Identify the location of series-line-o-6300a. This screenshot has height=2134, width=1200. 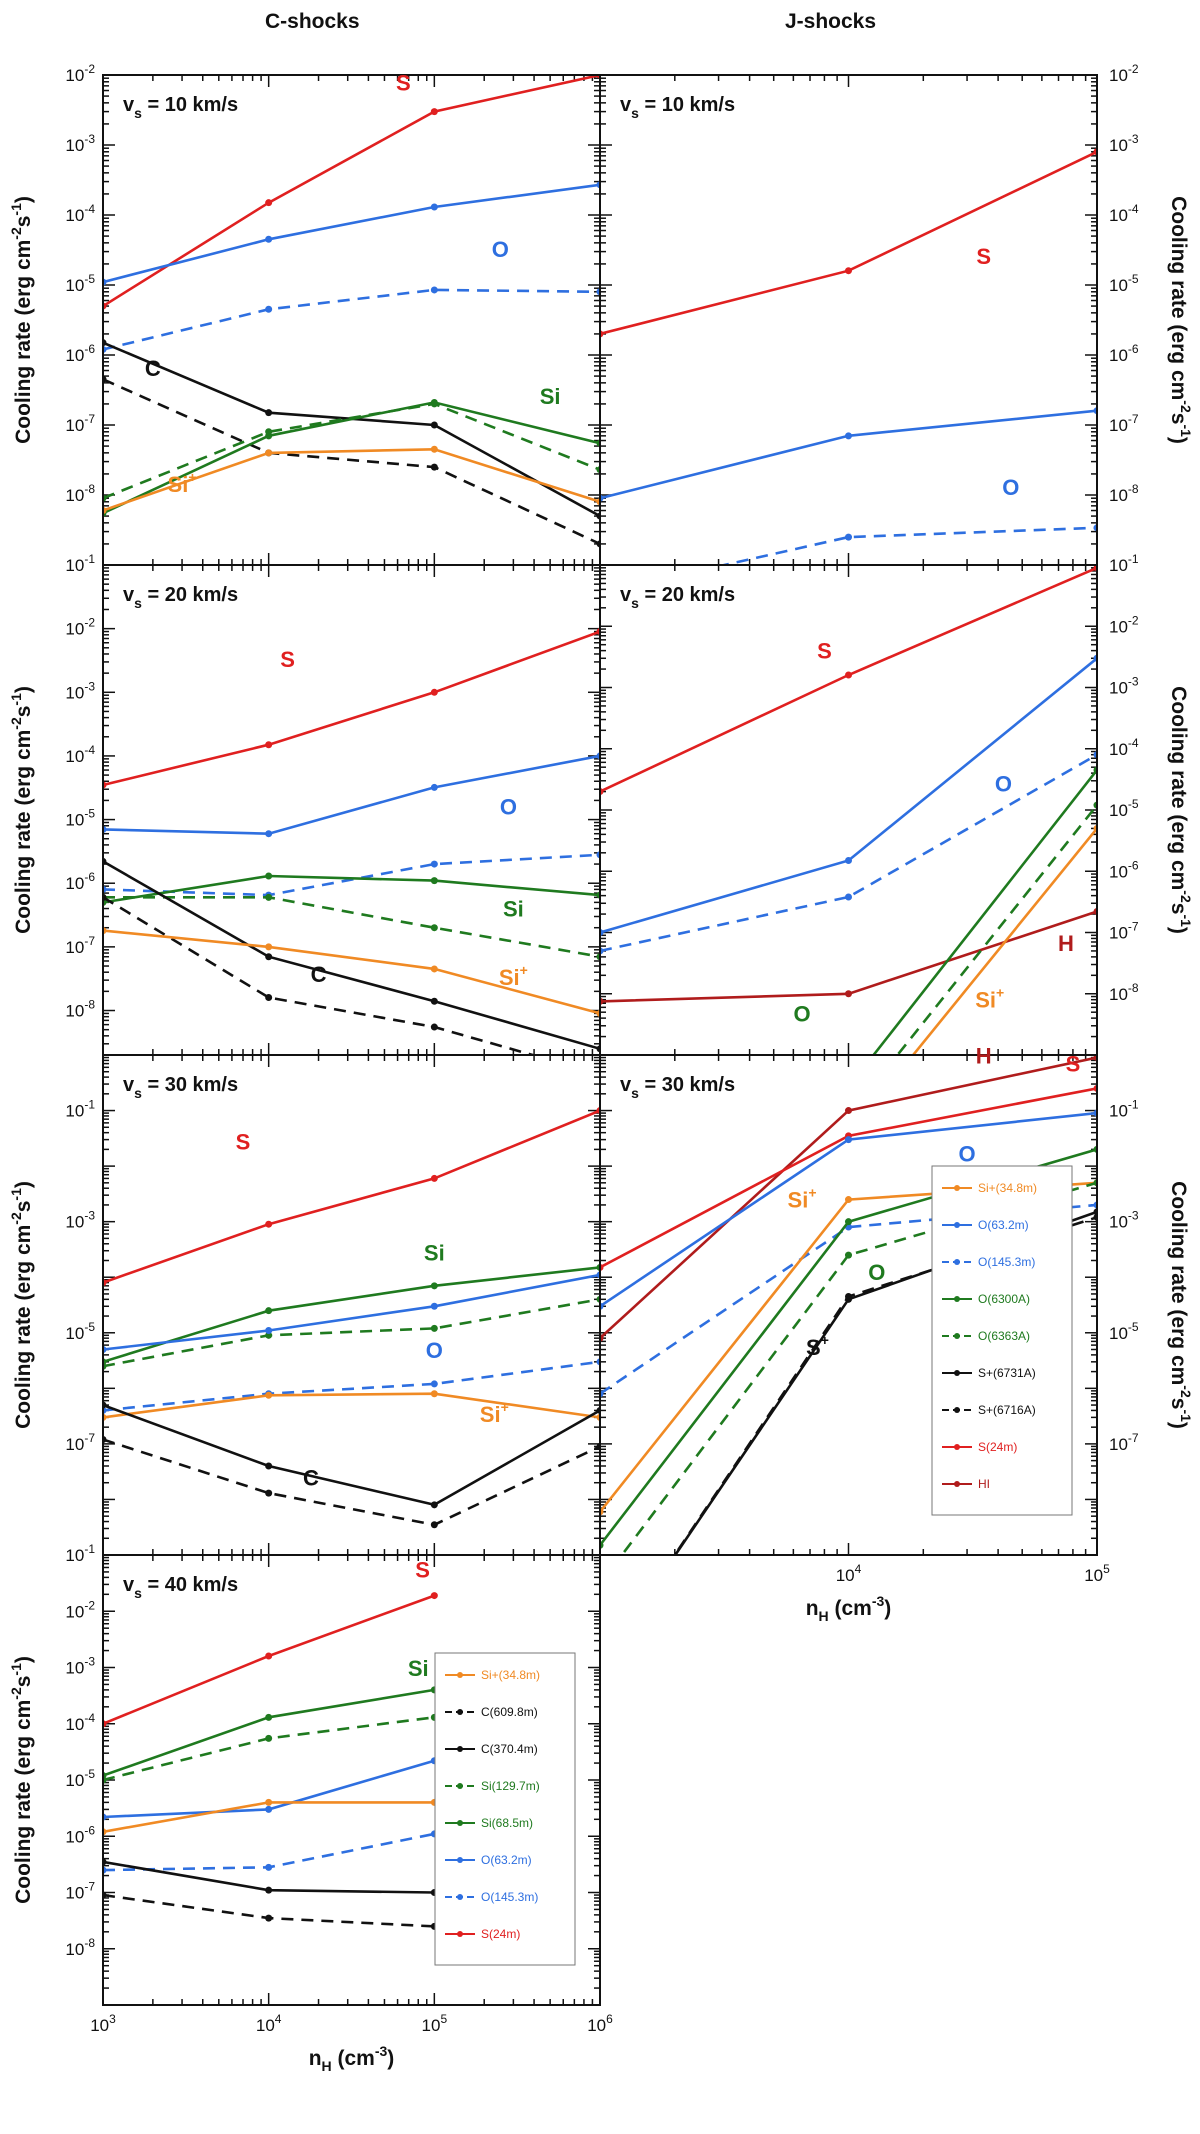
(984, 912).